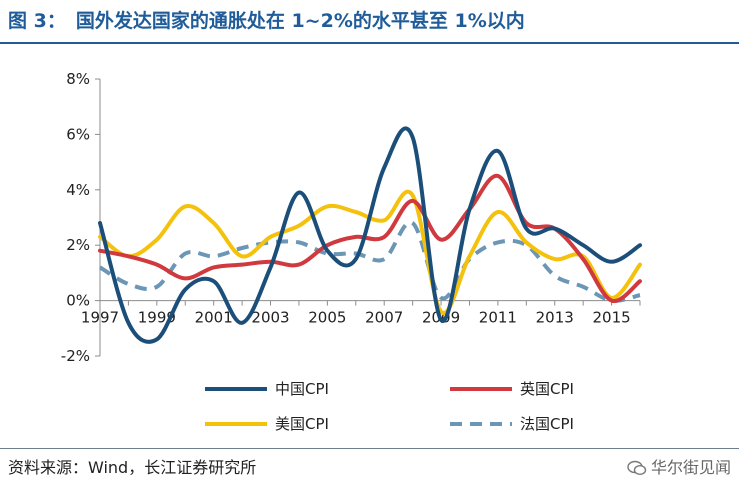 This screenshot has width=739, height=493. I want to click on x-tick-label: 2011, so click(498, 318).